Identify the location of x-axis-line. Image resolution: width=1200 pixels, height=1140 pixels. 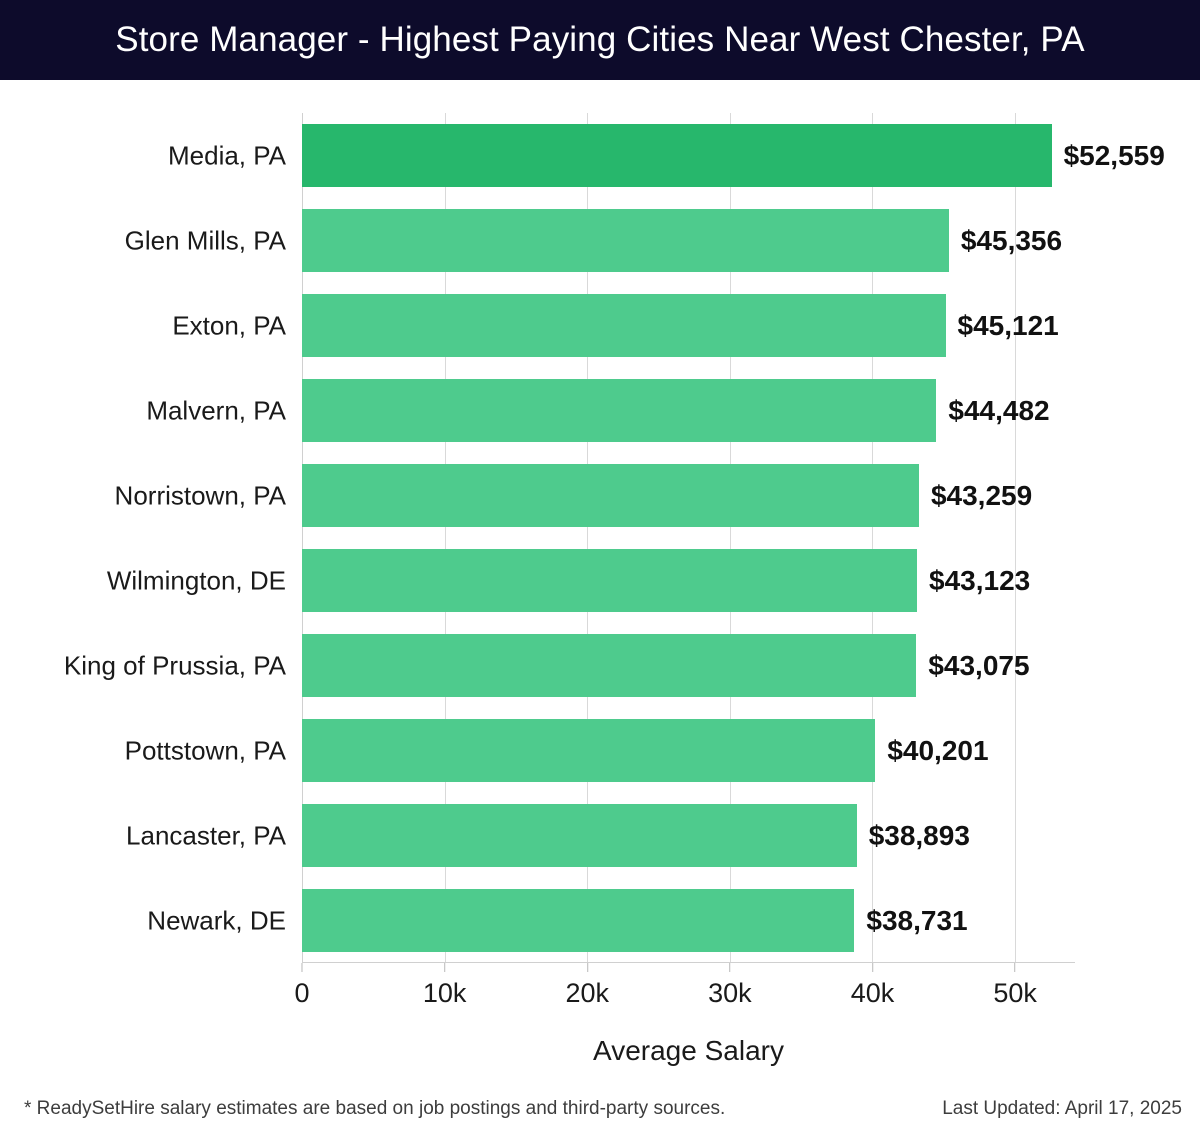
(688, 962).